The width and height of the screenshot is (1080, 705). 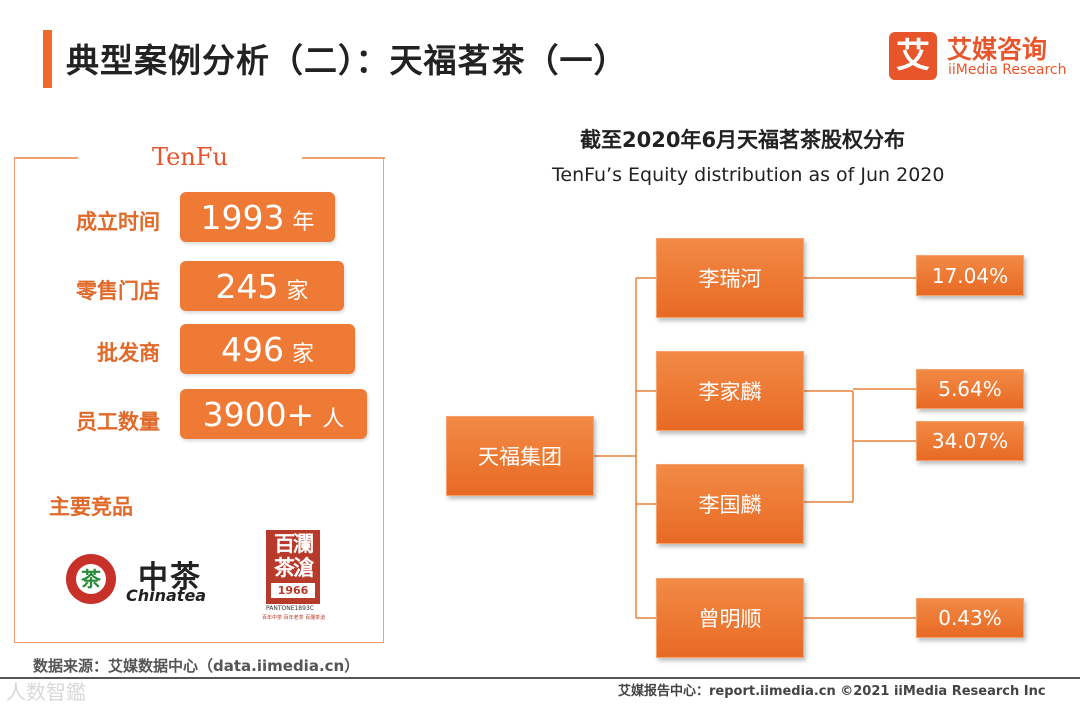 I want to click on stat-box-founded: 1993 年, so click(x=257, y=217).